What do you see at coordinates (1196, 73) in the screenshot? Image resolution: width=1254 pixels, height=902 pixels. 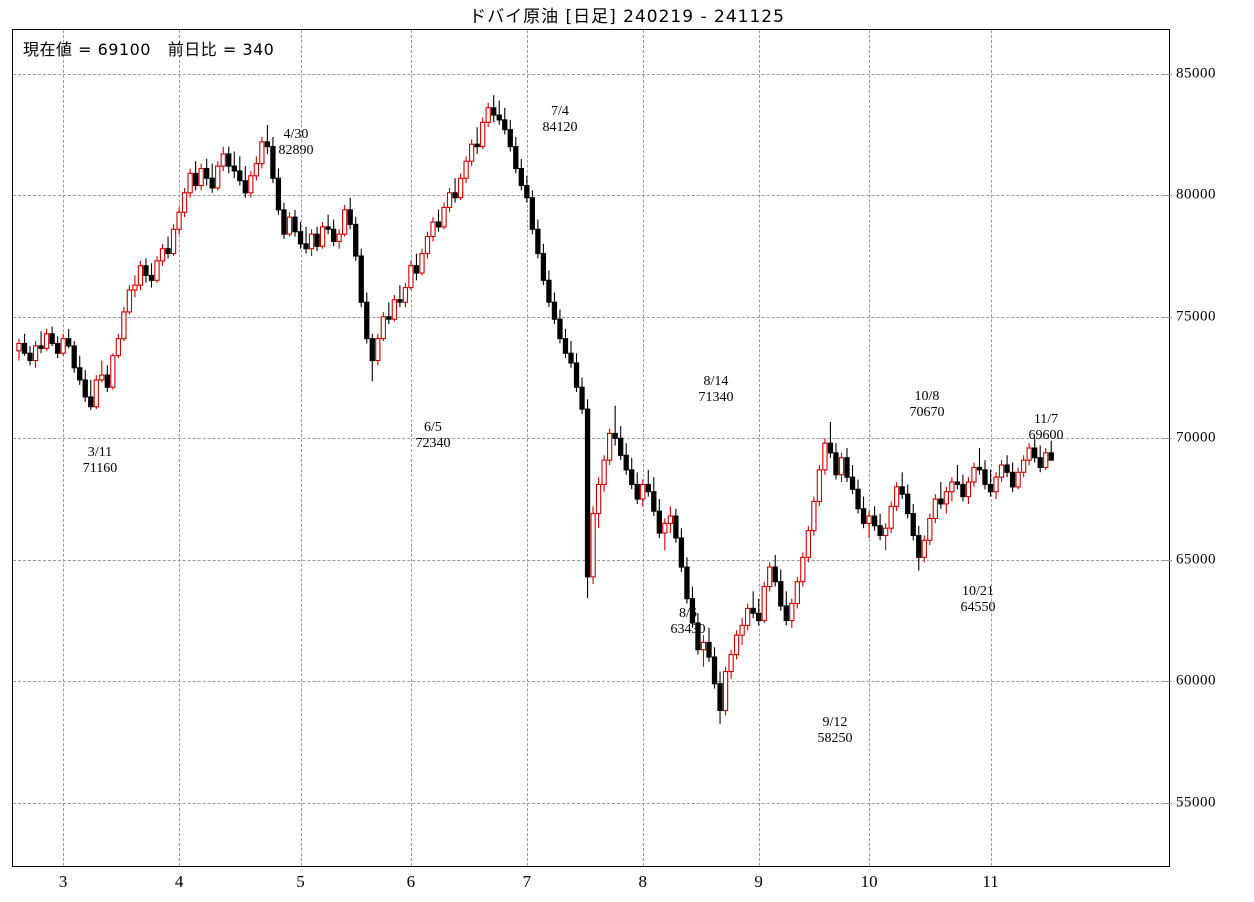 I see `ytick-label-85000: 85000` at bounding box center [1196, 73].